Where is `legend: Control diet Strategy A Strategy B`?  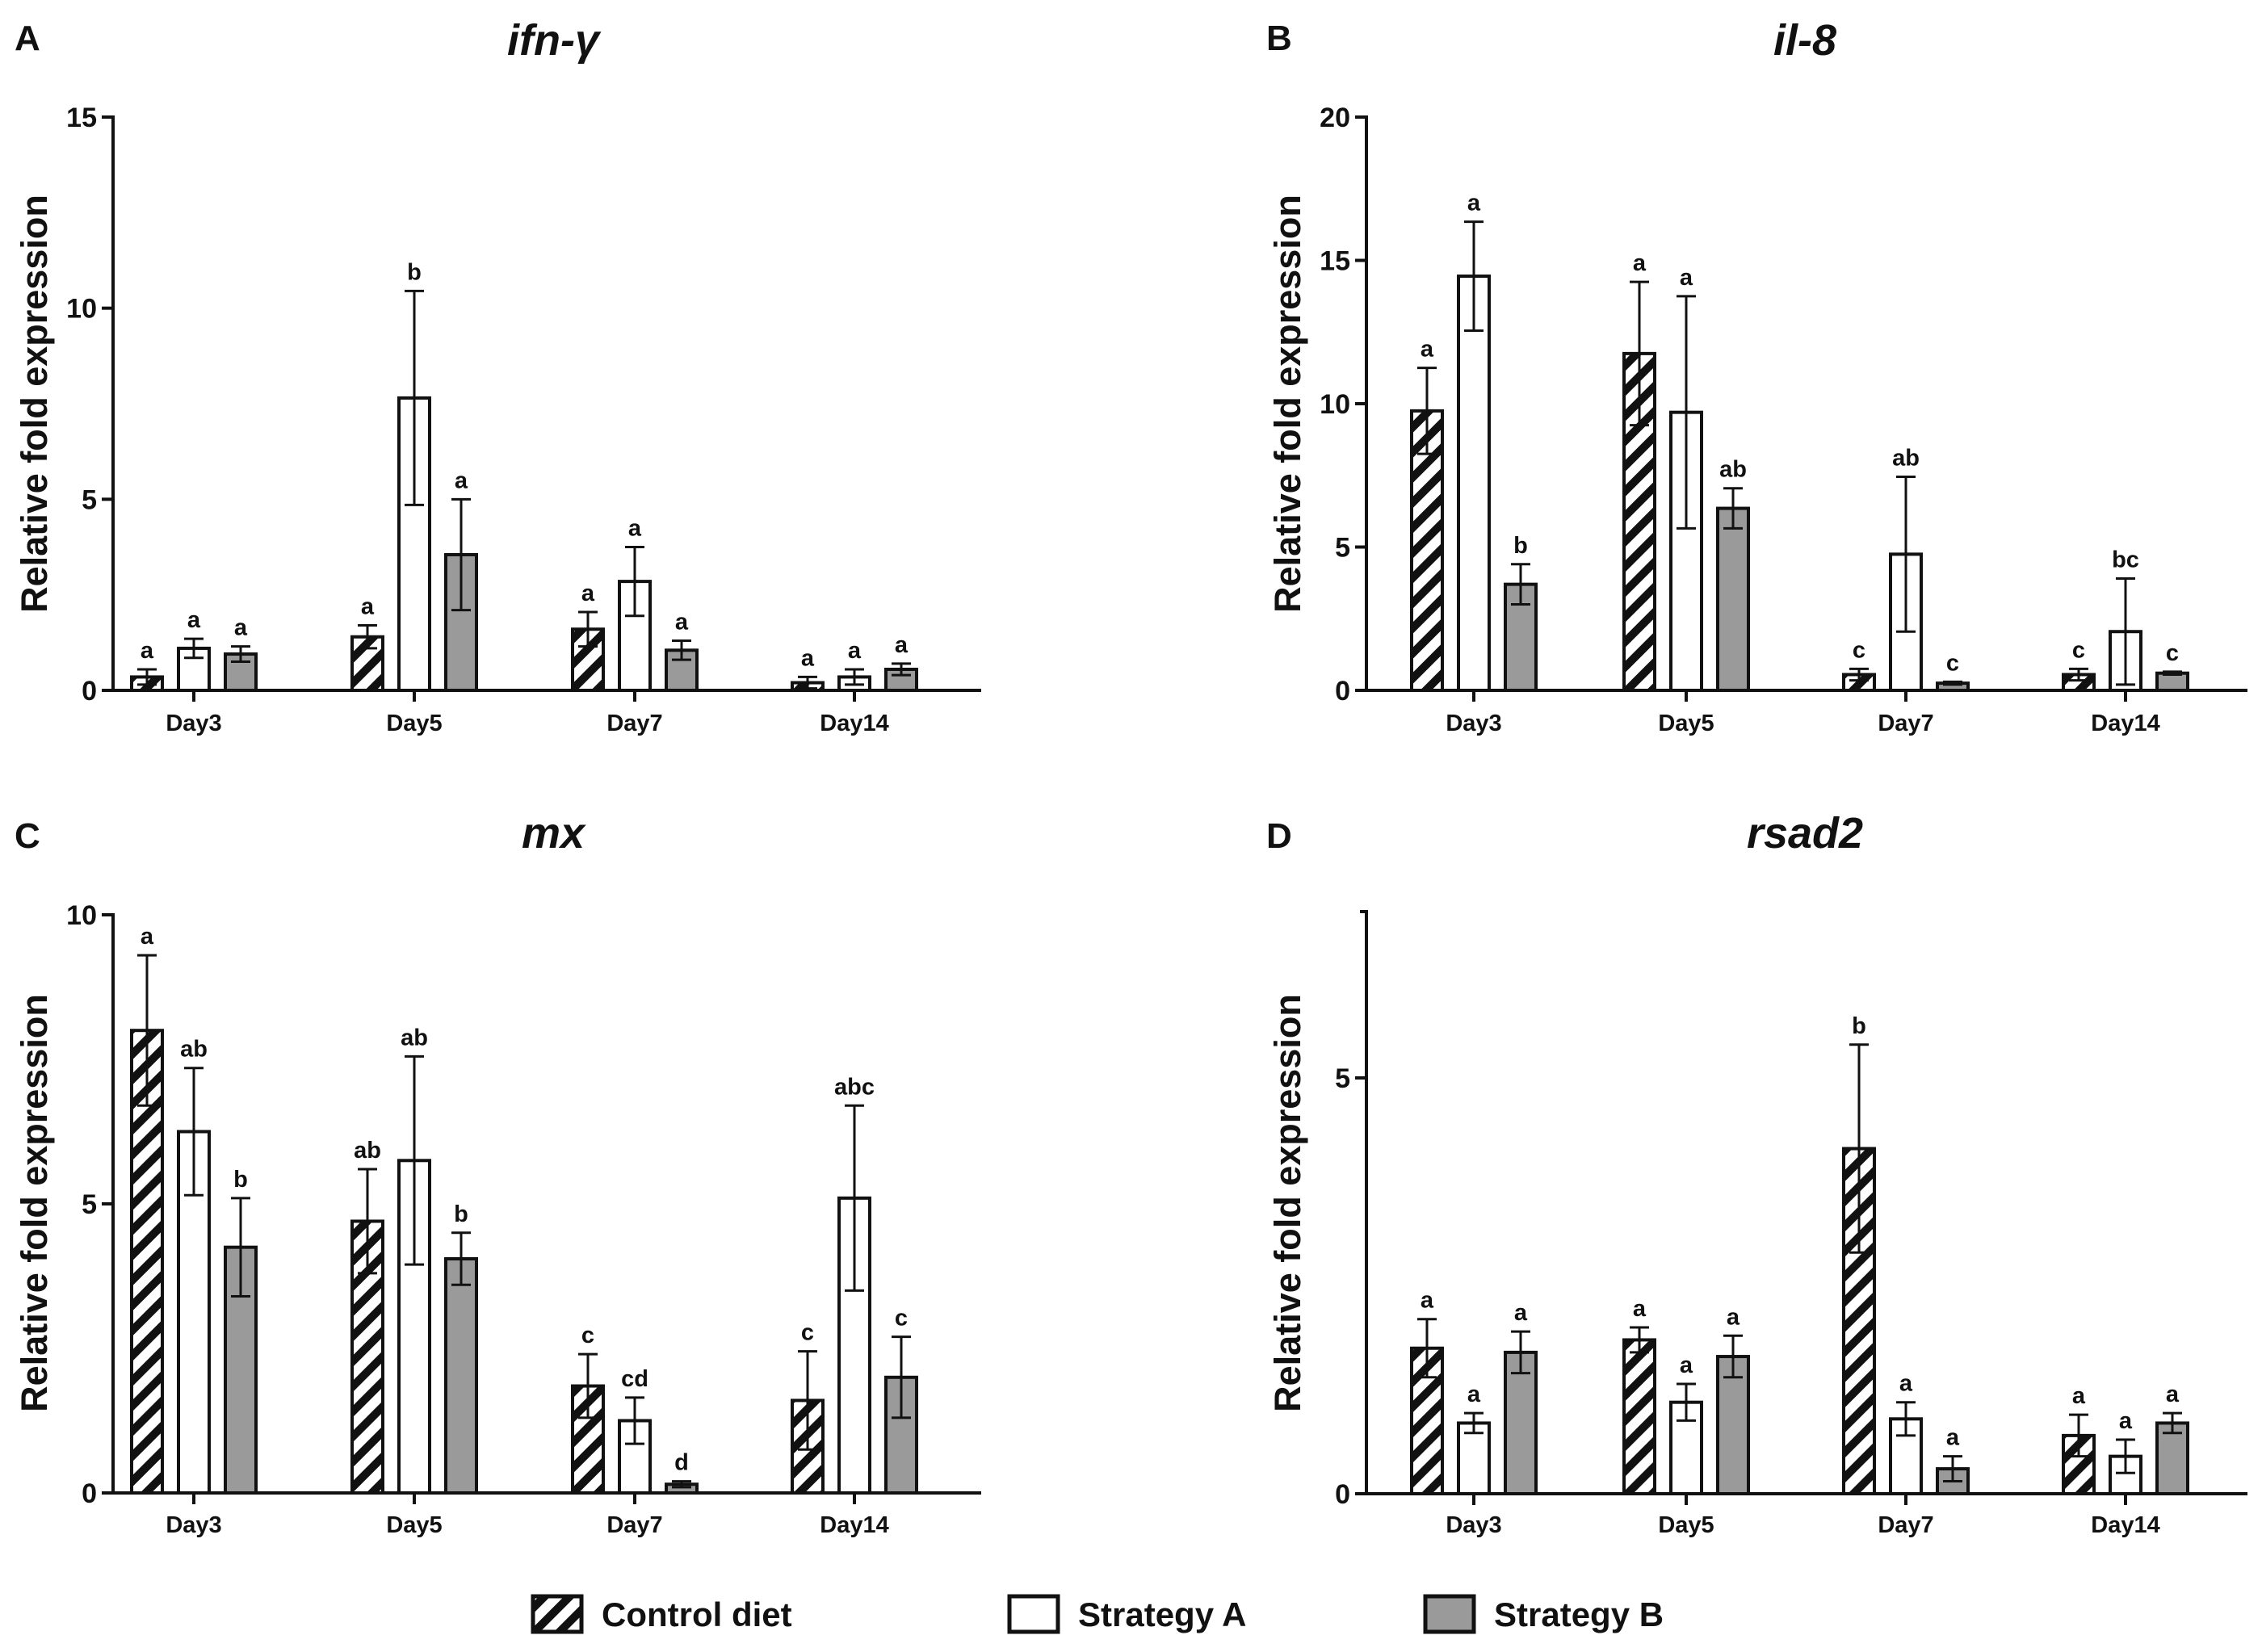
legend: Control diet Strategy A Strategy B is located at coordinates (1097, 1614).